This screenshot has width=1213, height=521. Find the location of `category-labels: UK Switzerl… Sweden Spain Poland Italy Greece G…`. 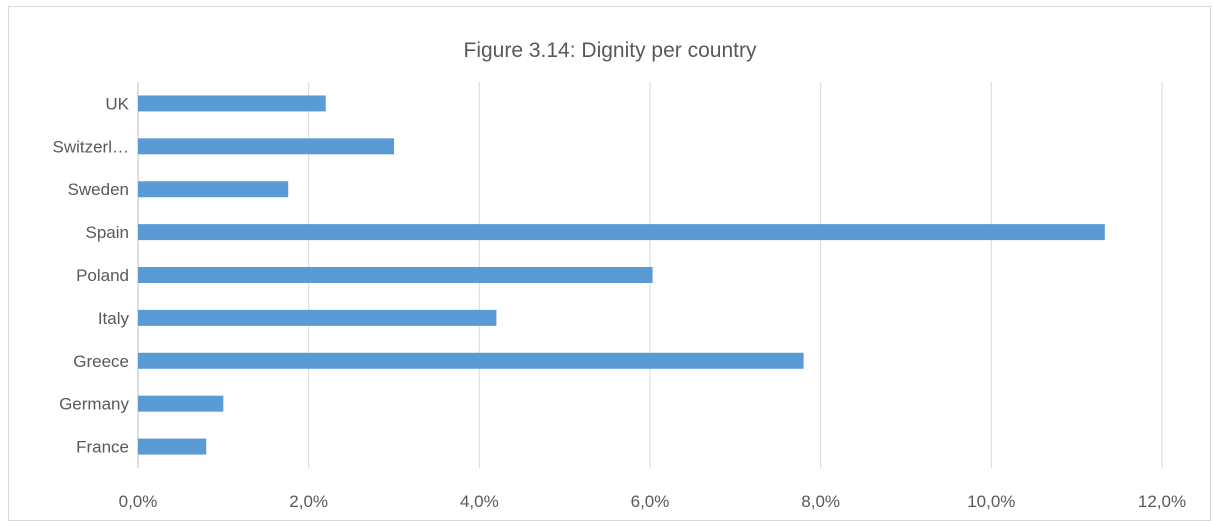

category-labels: UK Switzerl… Sweden Spain Poland Italy Greece G… is located at coordinates (90, 275).